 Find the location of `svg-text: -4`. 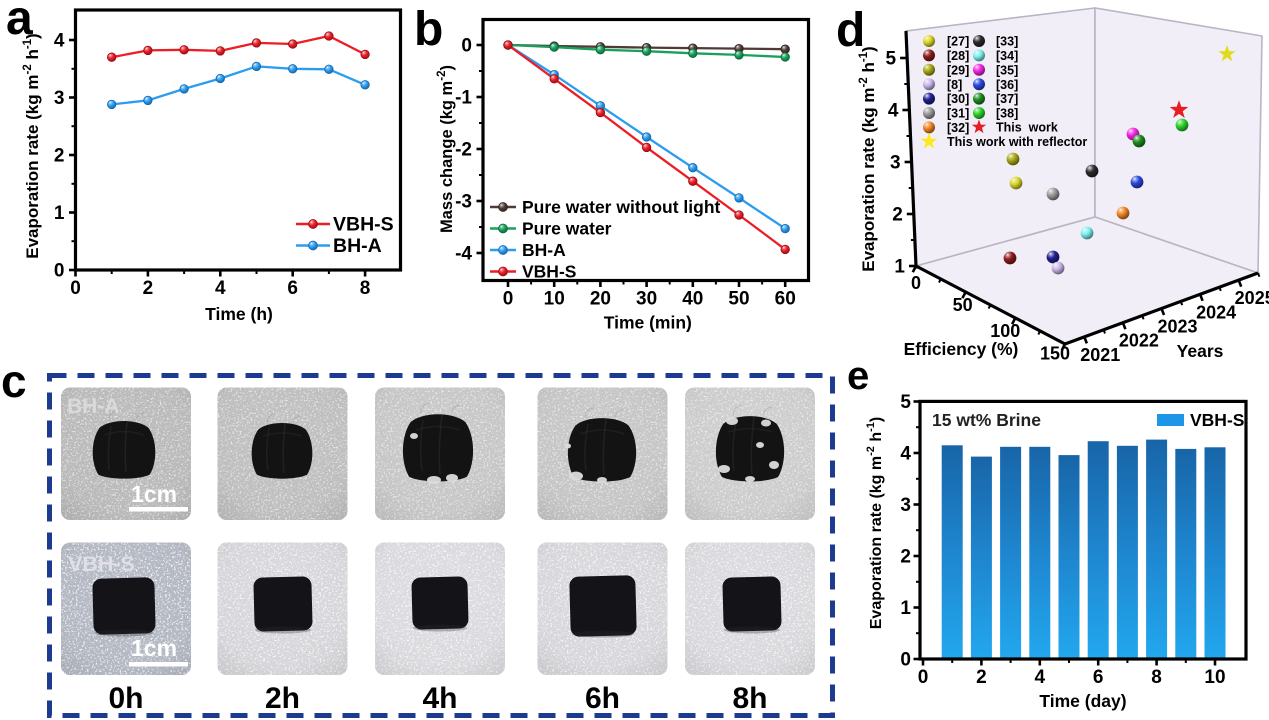

svg-text: -4 is located at coordinates (463, 254).